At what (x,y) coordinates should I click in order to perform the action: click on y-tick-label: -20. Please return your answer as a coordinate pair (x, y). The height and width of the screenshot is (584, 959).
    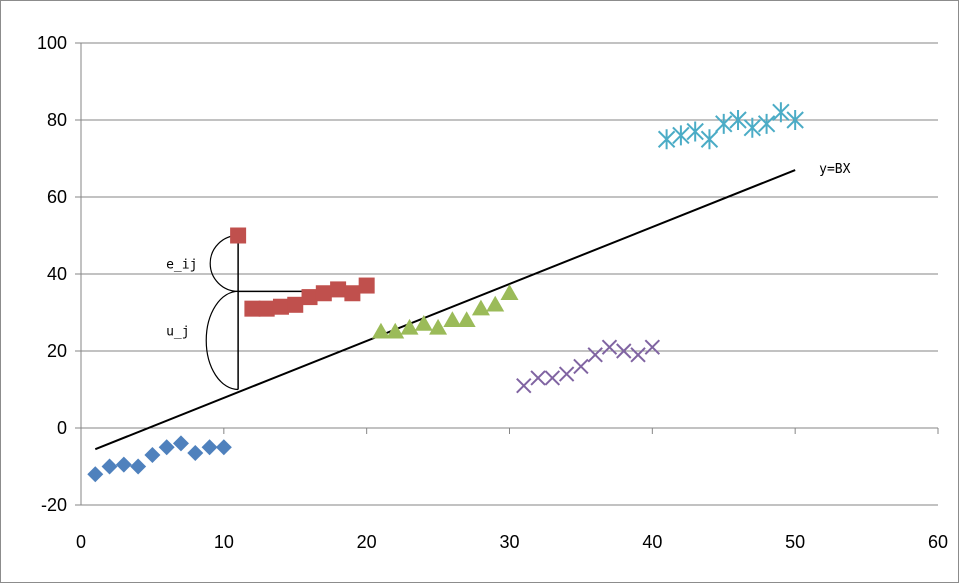
    Looking at the image, I should click on (54, 505).